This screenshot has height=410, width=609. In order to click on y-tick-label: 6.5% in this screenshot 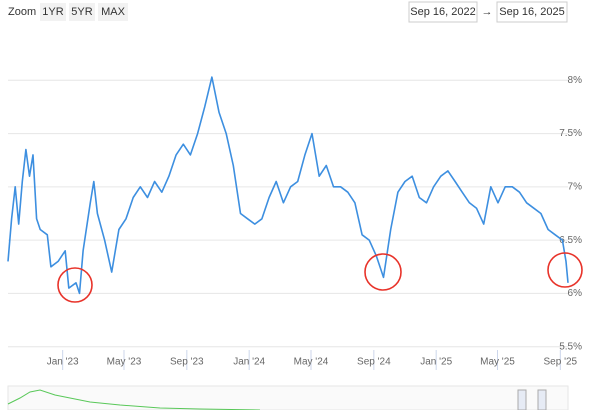, I will do `click(570, 240)`.